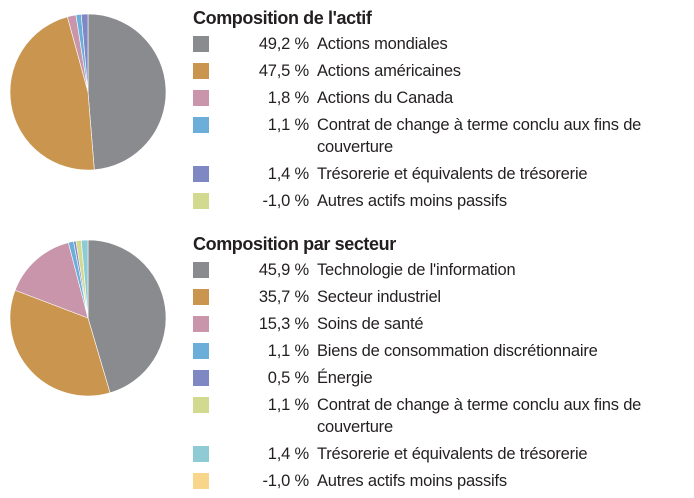 Image resolution: width=694 pixels, height=498 pixels. Describe the element at coordinates (389, 71) in the screenshot. I see `legend-label: Actions américaines` at that location.